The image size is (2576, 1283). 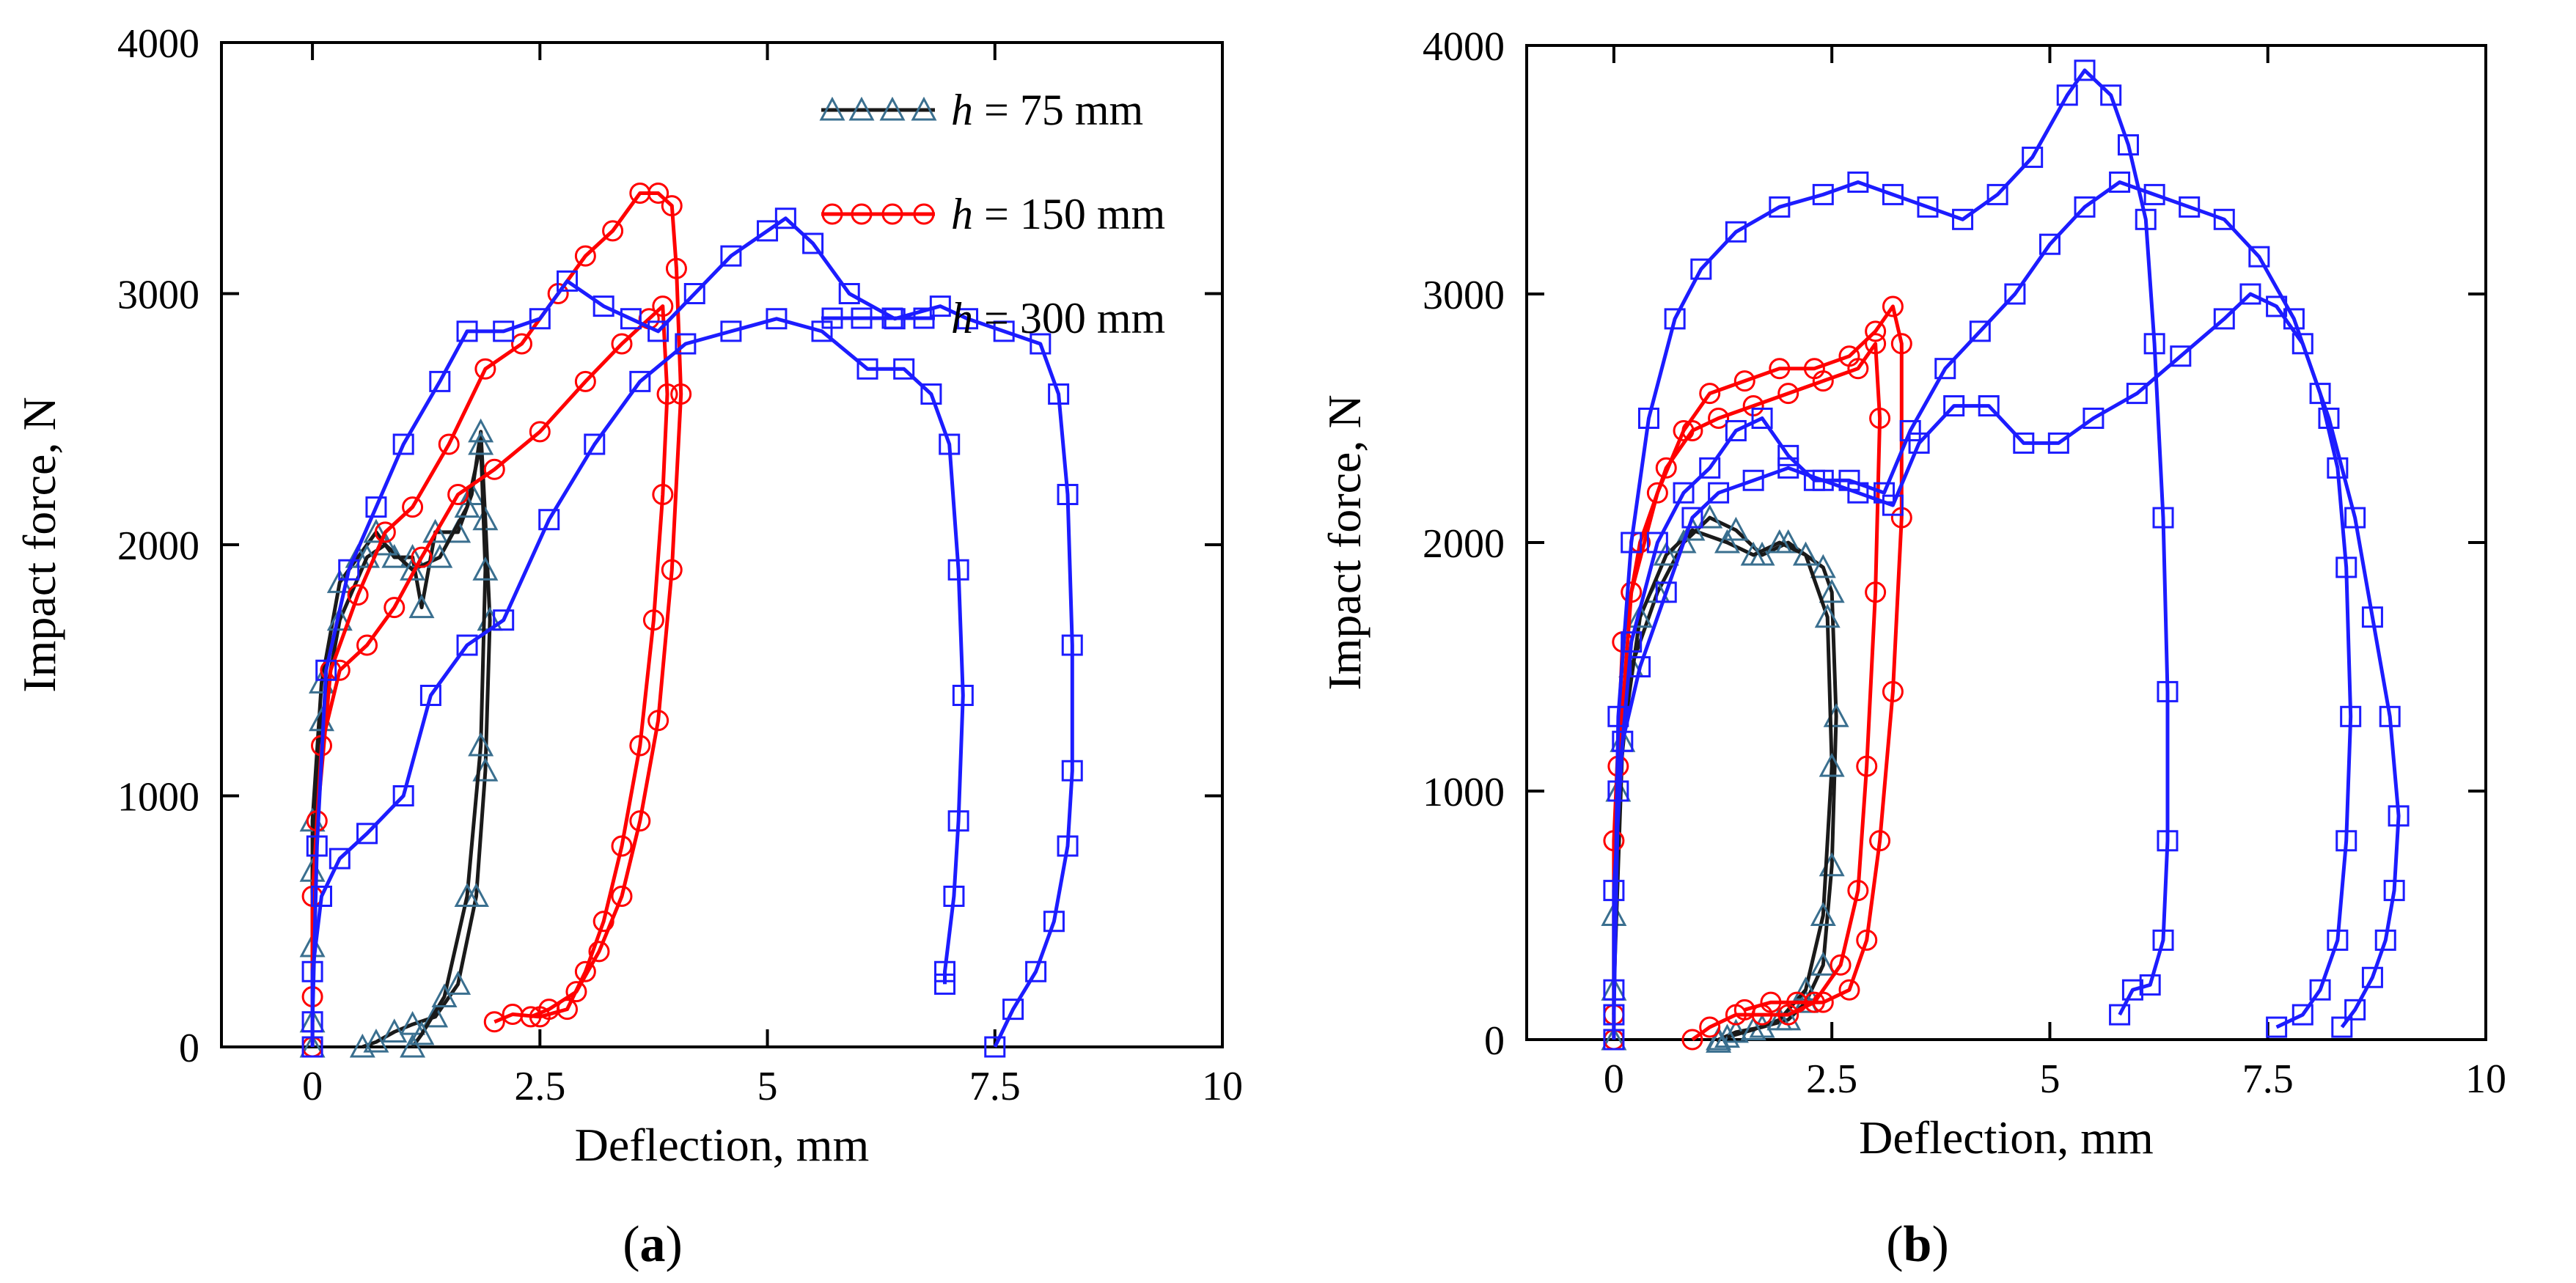 What do you see at coordinates (2485, 1079) in the screenshot?
I see `x-tick-label: 10` at bounding box center [2485, 1079].